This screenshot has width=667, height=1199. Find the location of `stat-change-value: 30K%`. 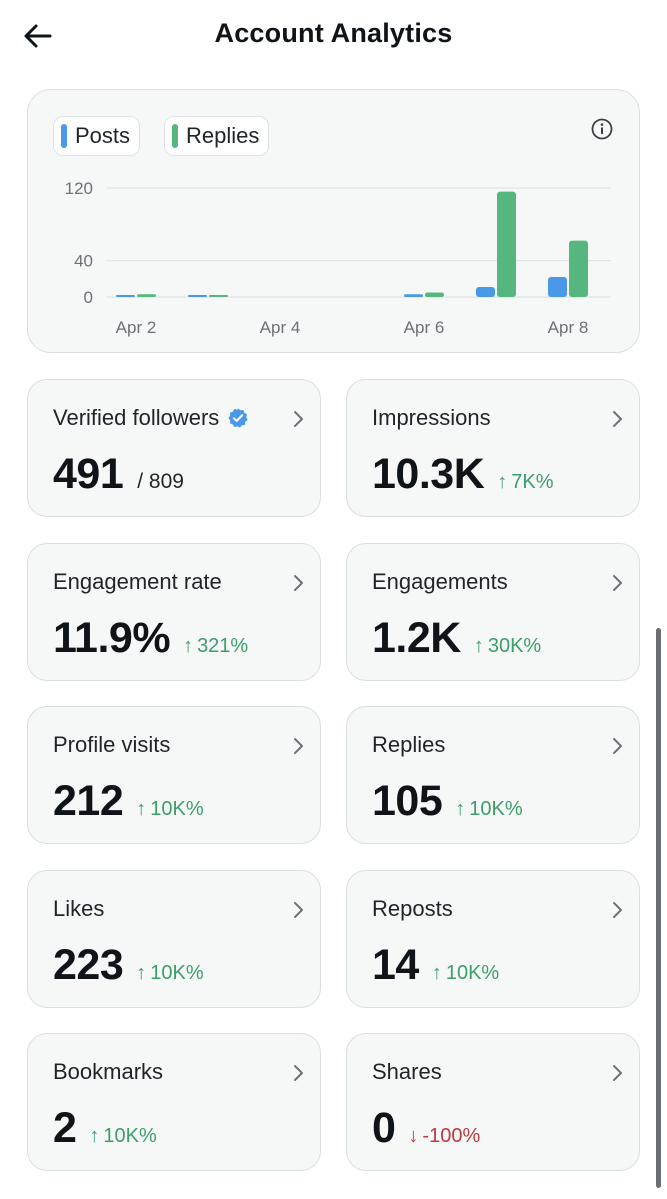

stat-change-value: 30K% is located at coordinates (514, 646).